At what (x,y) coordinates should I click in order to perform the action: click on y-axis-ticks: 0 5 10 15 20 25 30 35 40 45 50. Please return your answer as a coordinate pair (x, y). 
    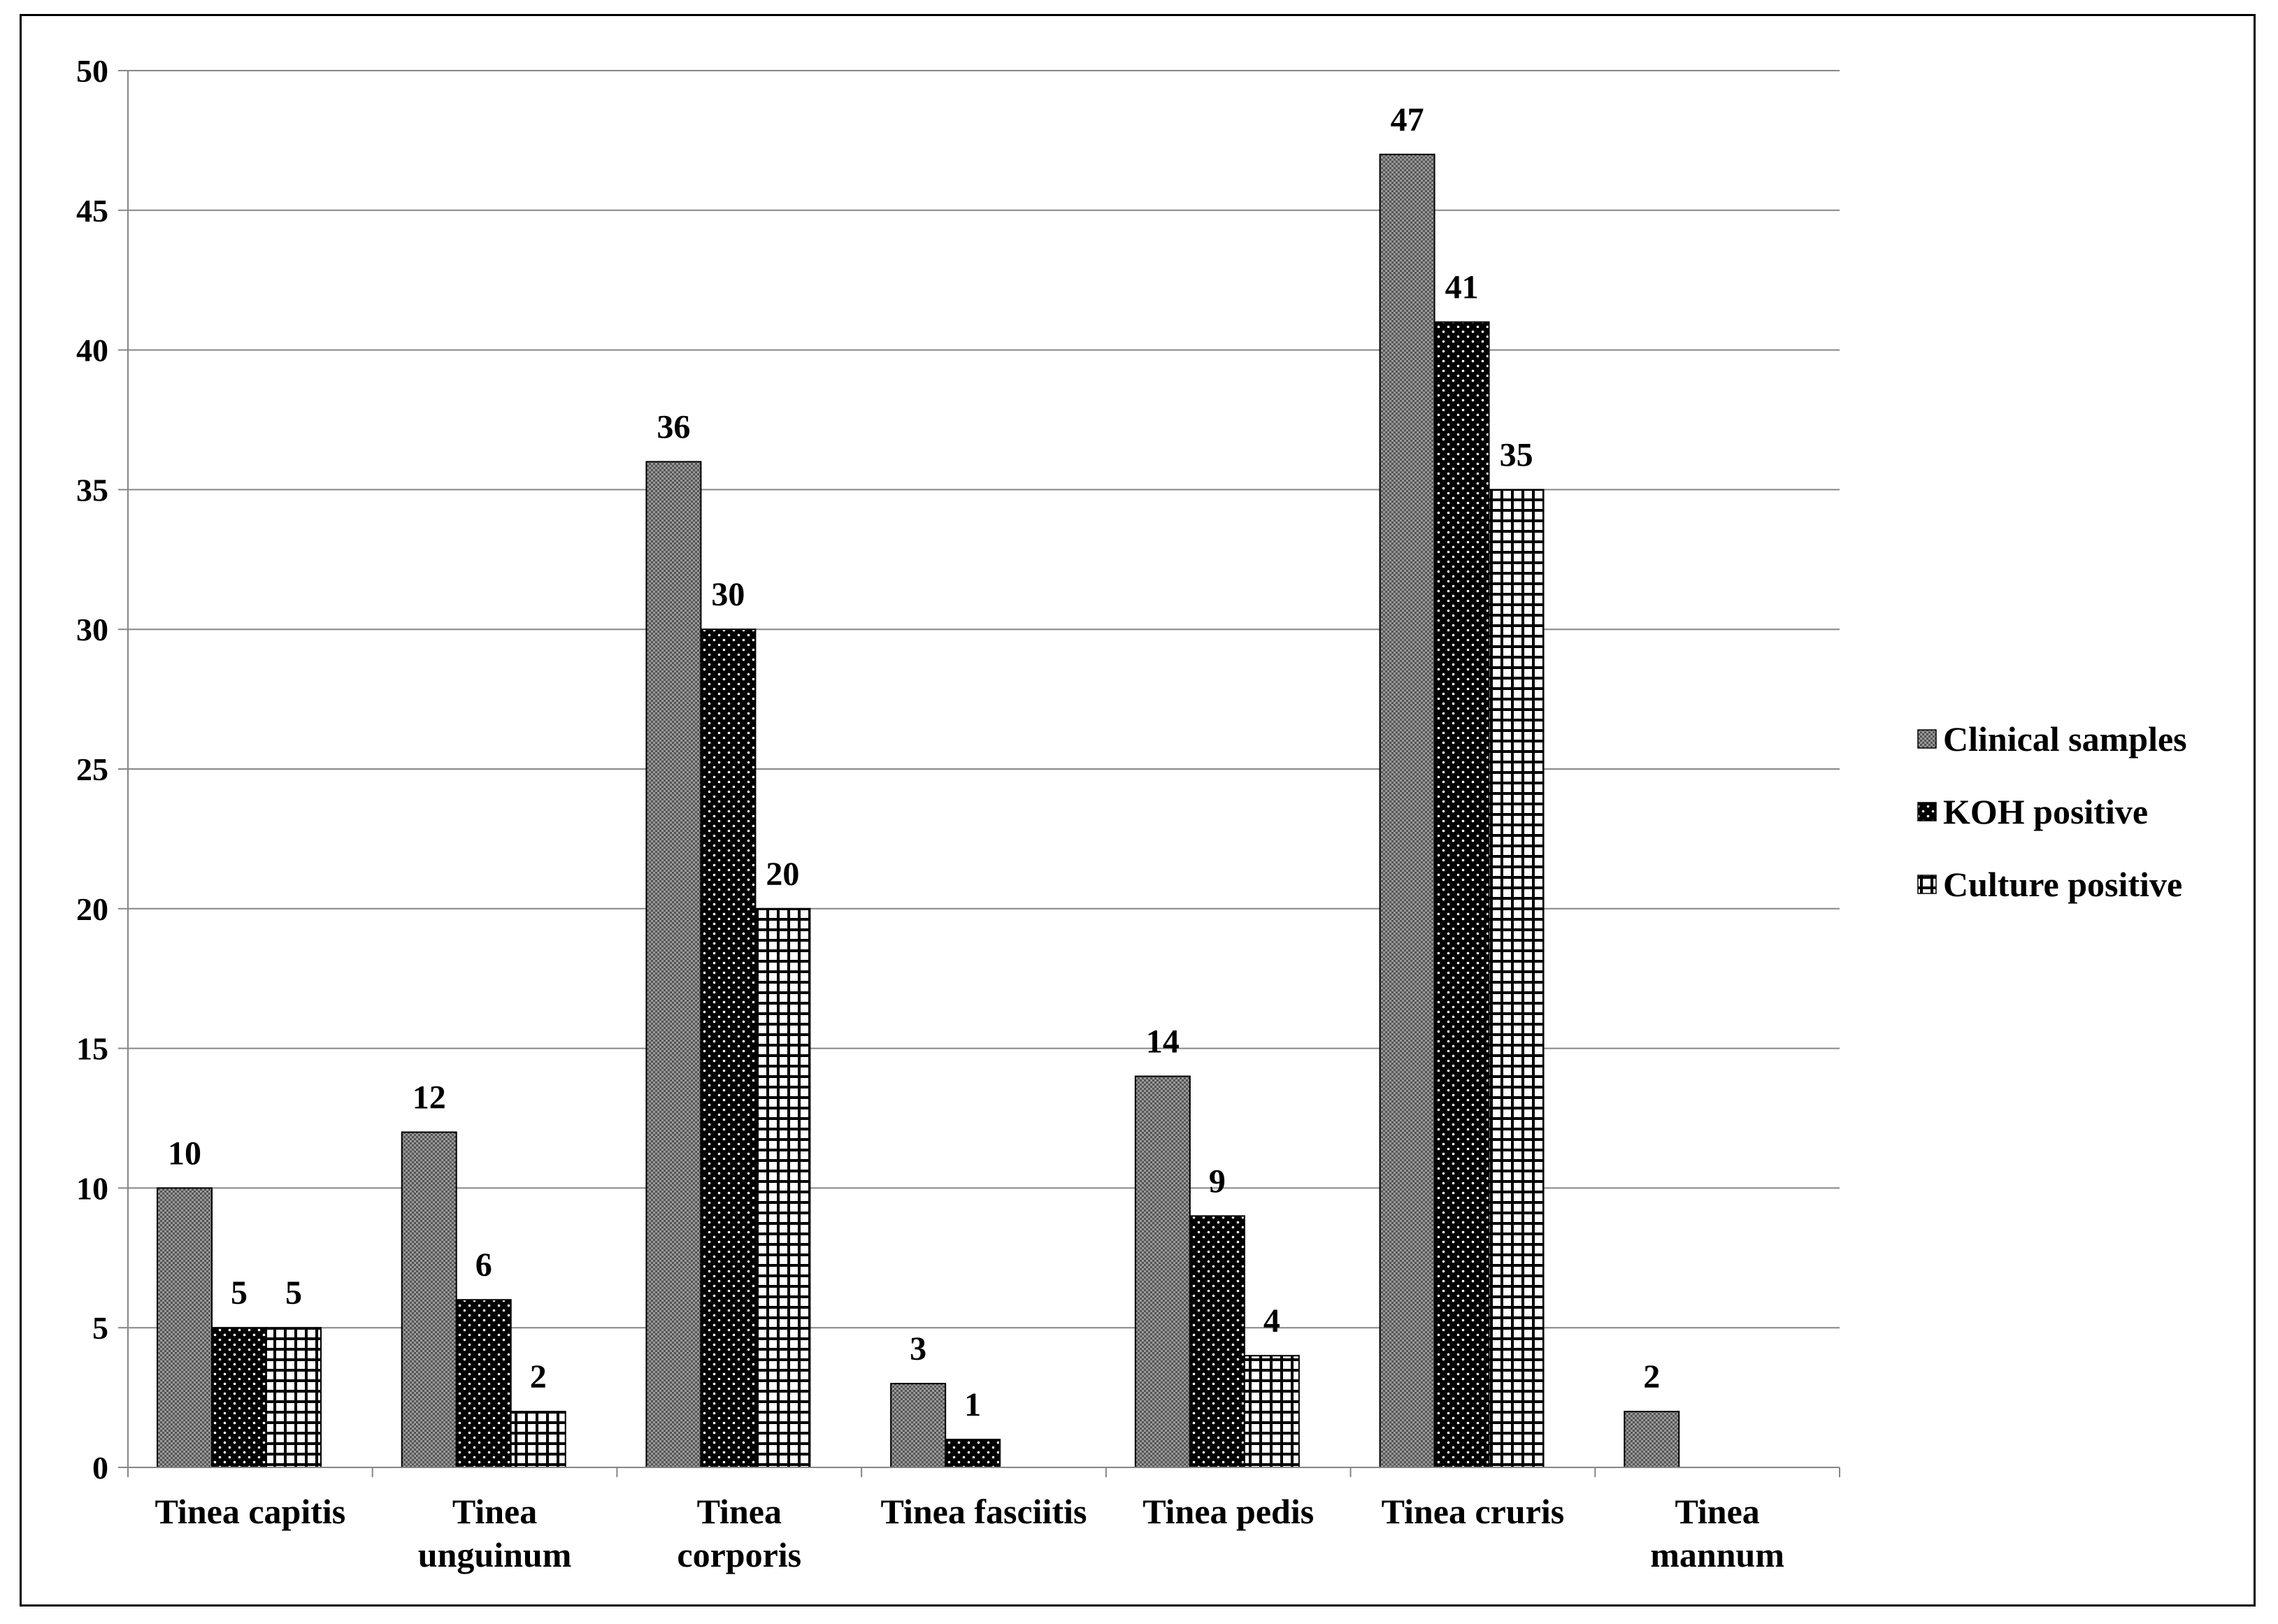
    Looking at the image, I should click on (102, 769).